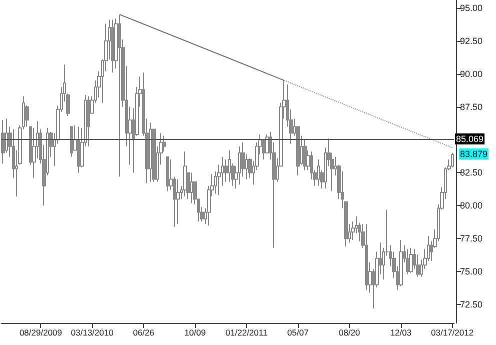 This screenshot has width=496, height=345. Describe the element at coordinates (471, 41) in the screenshot. I see `y-tick-label: 92.50` at that location.